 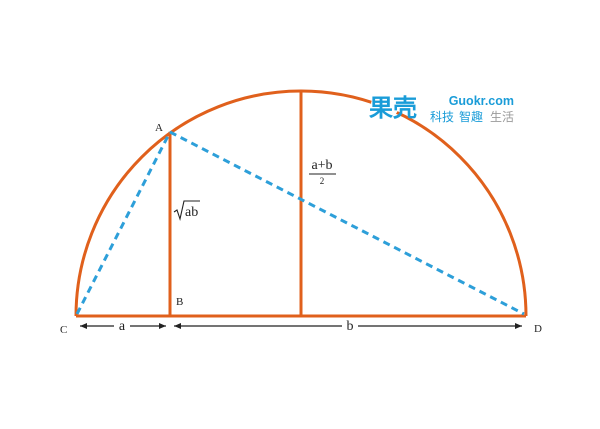 What do you see at coordinates (63, 330) in the screenshot?
I see `point-label-c: C` at bounding box center [63, 330].